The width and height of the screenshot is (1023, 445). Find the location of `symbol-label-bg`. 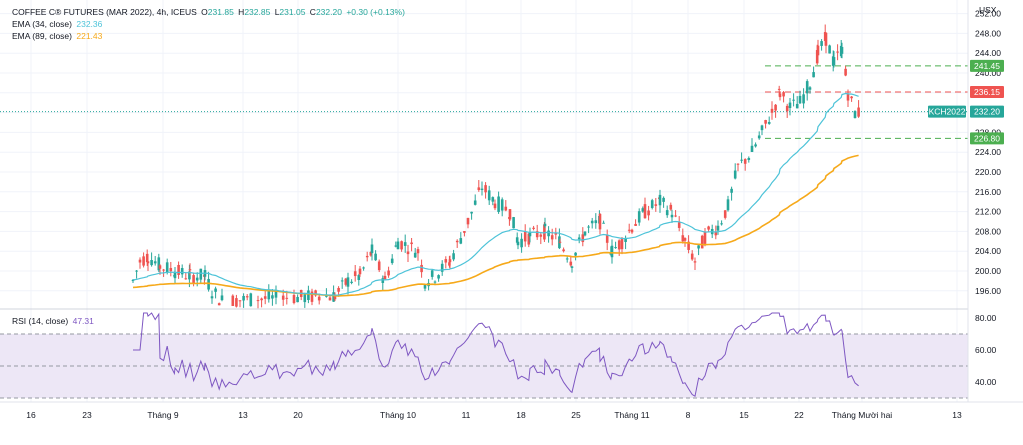

symbol-label-bg is located at coordinates (947, 111).